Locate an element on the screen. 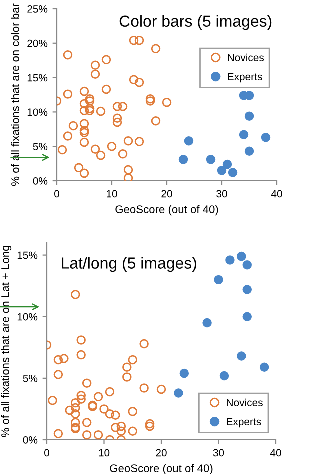 This screenshot has height=474, width=325. y-axis-title: % of all fixations that are on Lat + Long is located at coordinates (6, 342).